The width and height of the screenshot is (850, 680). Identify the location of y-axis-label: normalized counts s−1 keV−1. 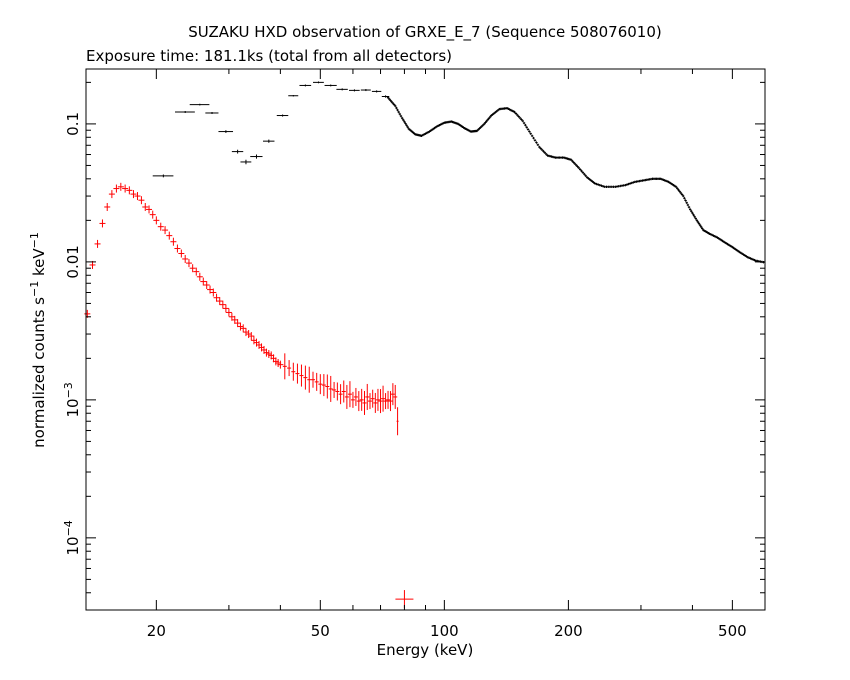
(38, 340).